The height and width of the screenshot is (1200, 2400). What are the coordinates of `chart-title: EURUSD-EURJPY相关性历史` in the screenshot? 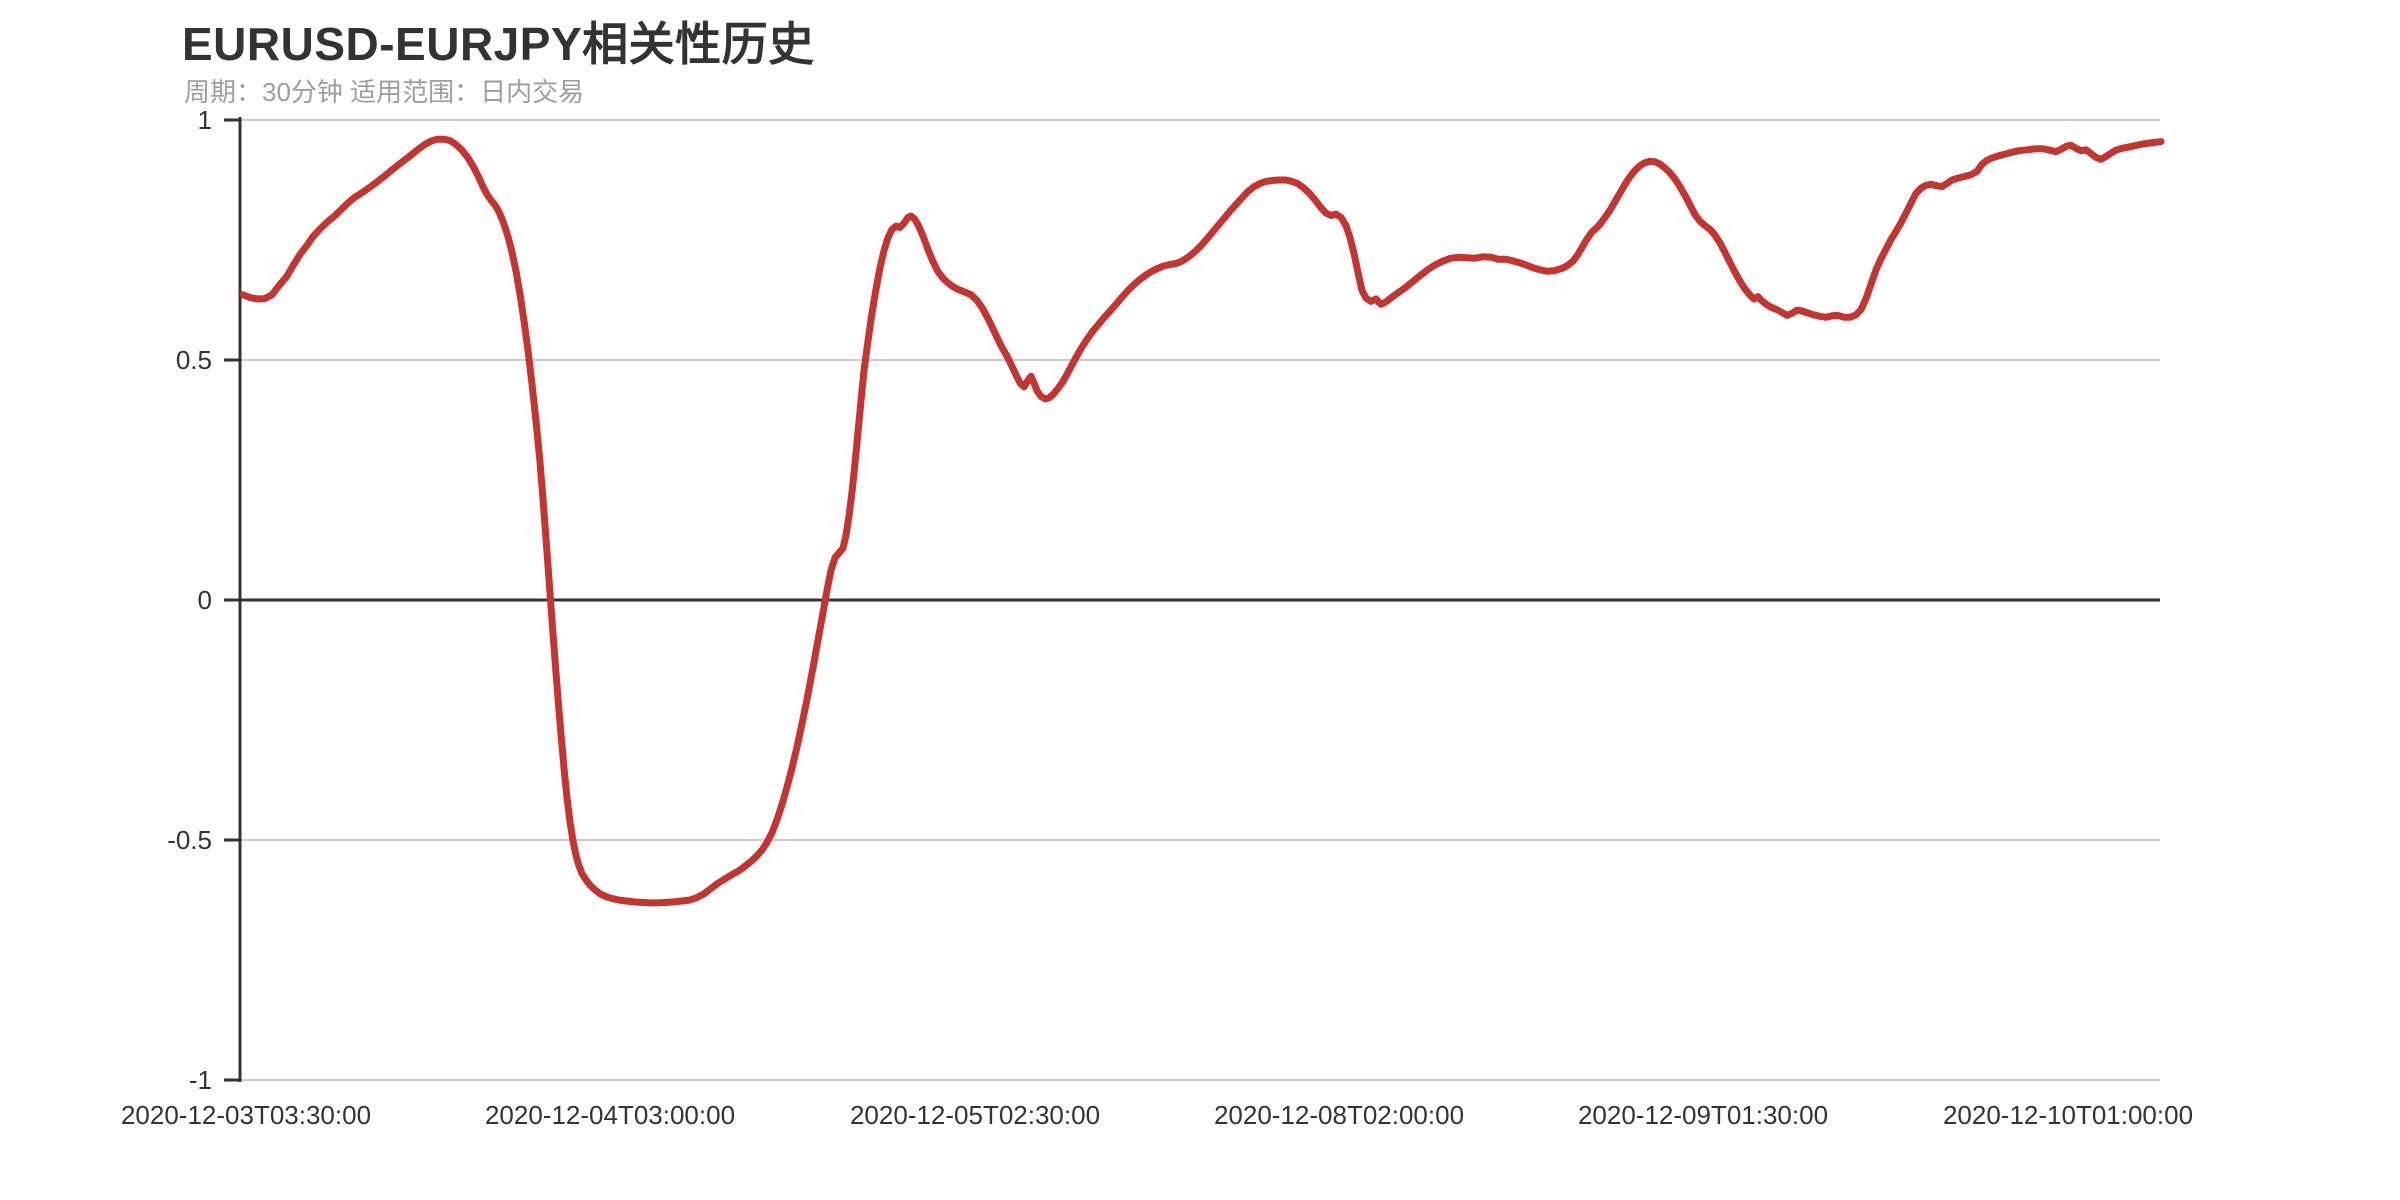 It's located at (498, 44).